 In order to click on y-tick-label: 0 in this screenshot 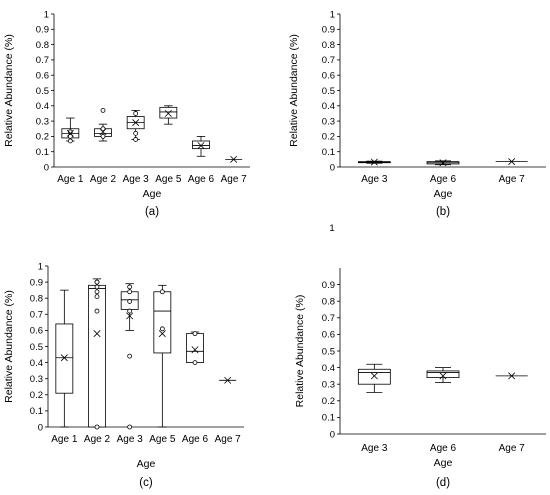, I will do `click(46, 167)`.